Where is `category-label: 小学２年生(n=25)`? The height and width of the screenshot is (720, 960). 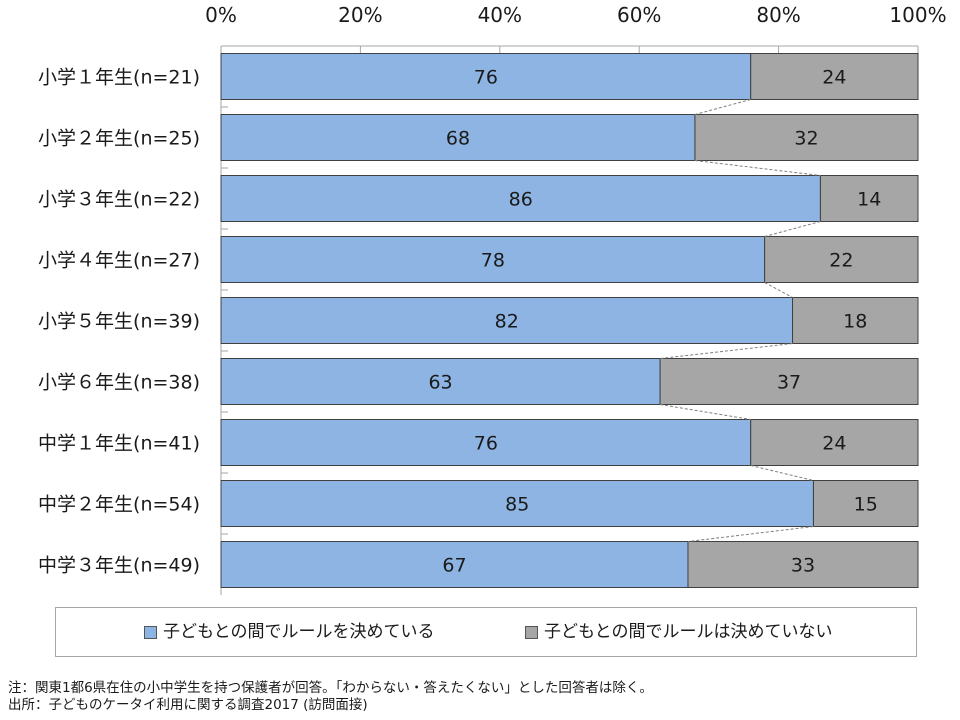 category-label: 小学２年生(n=25) is located at coordinates (119, 139).